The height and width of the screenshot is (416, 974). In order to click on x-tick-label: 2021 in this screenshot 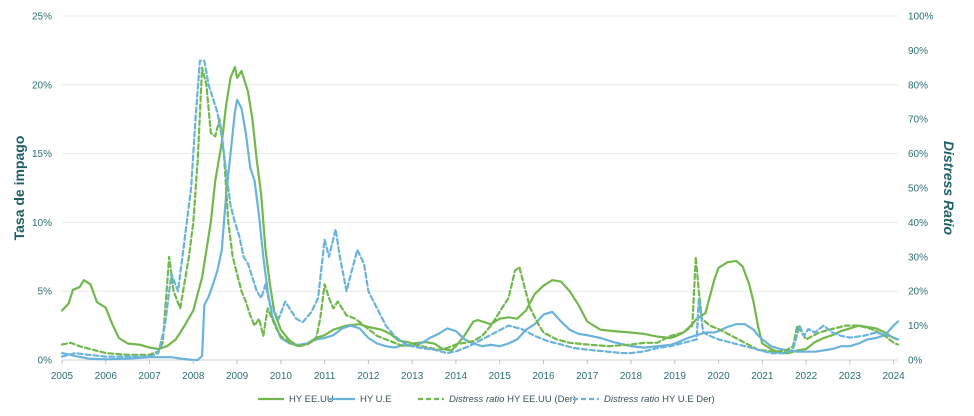, I will do `click(762, 376)`.